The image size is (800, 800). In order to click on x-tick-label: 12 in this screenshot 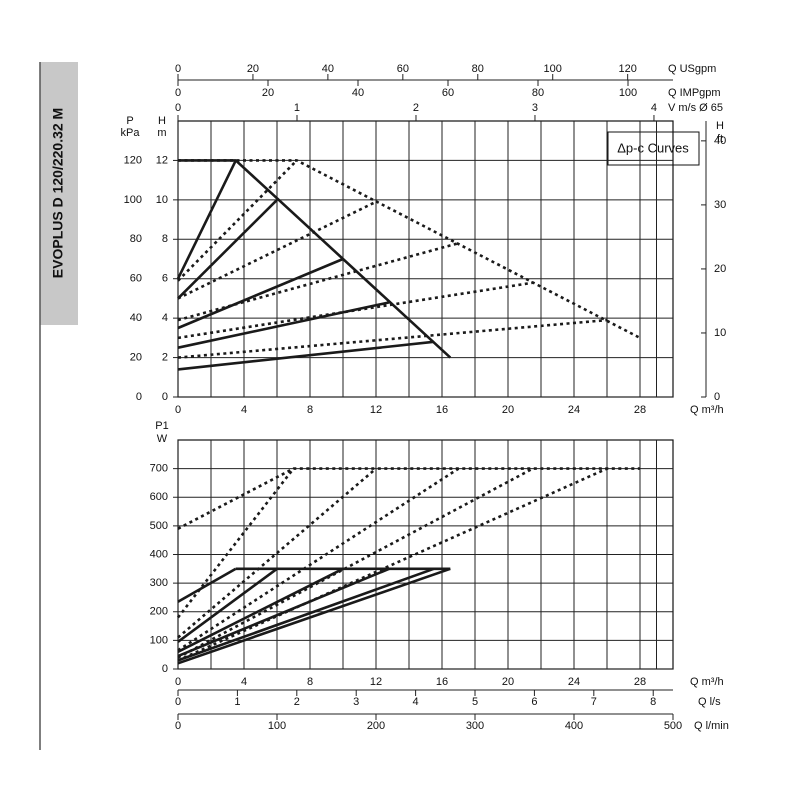, I will do `click(376, 410)`.